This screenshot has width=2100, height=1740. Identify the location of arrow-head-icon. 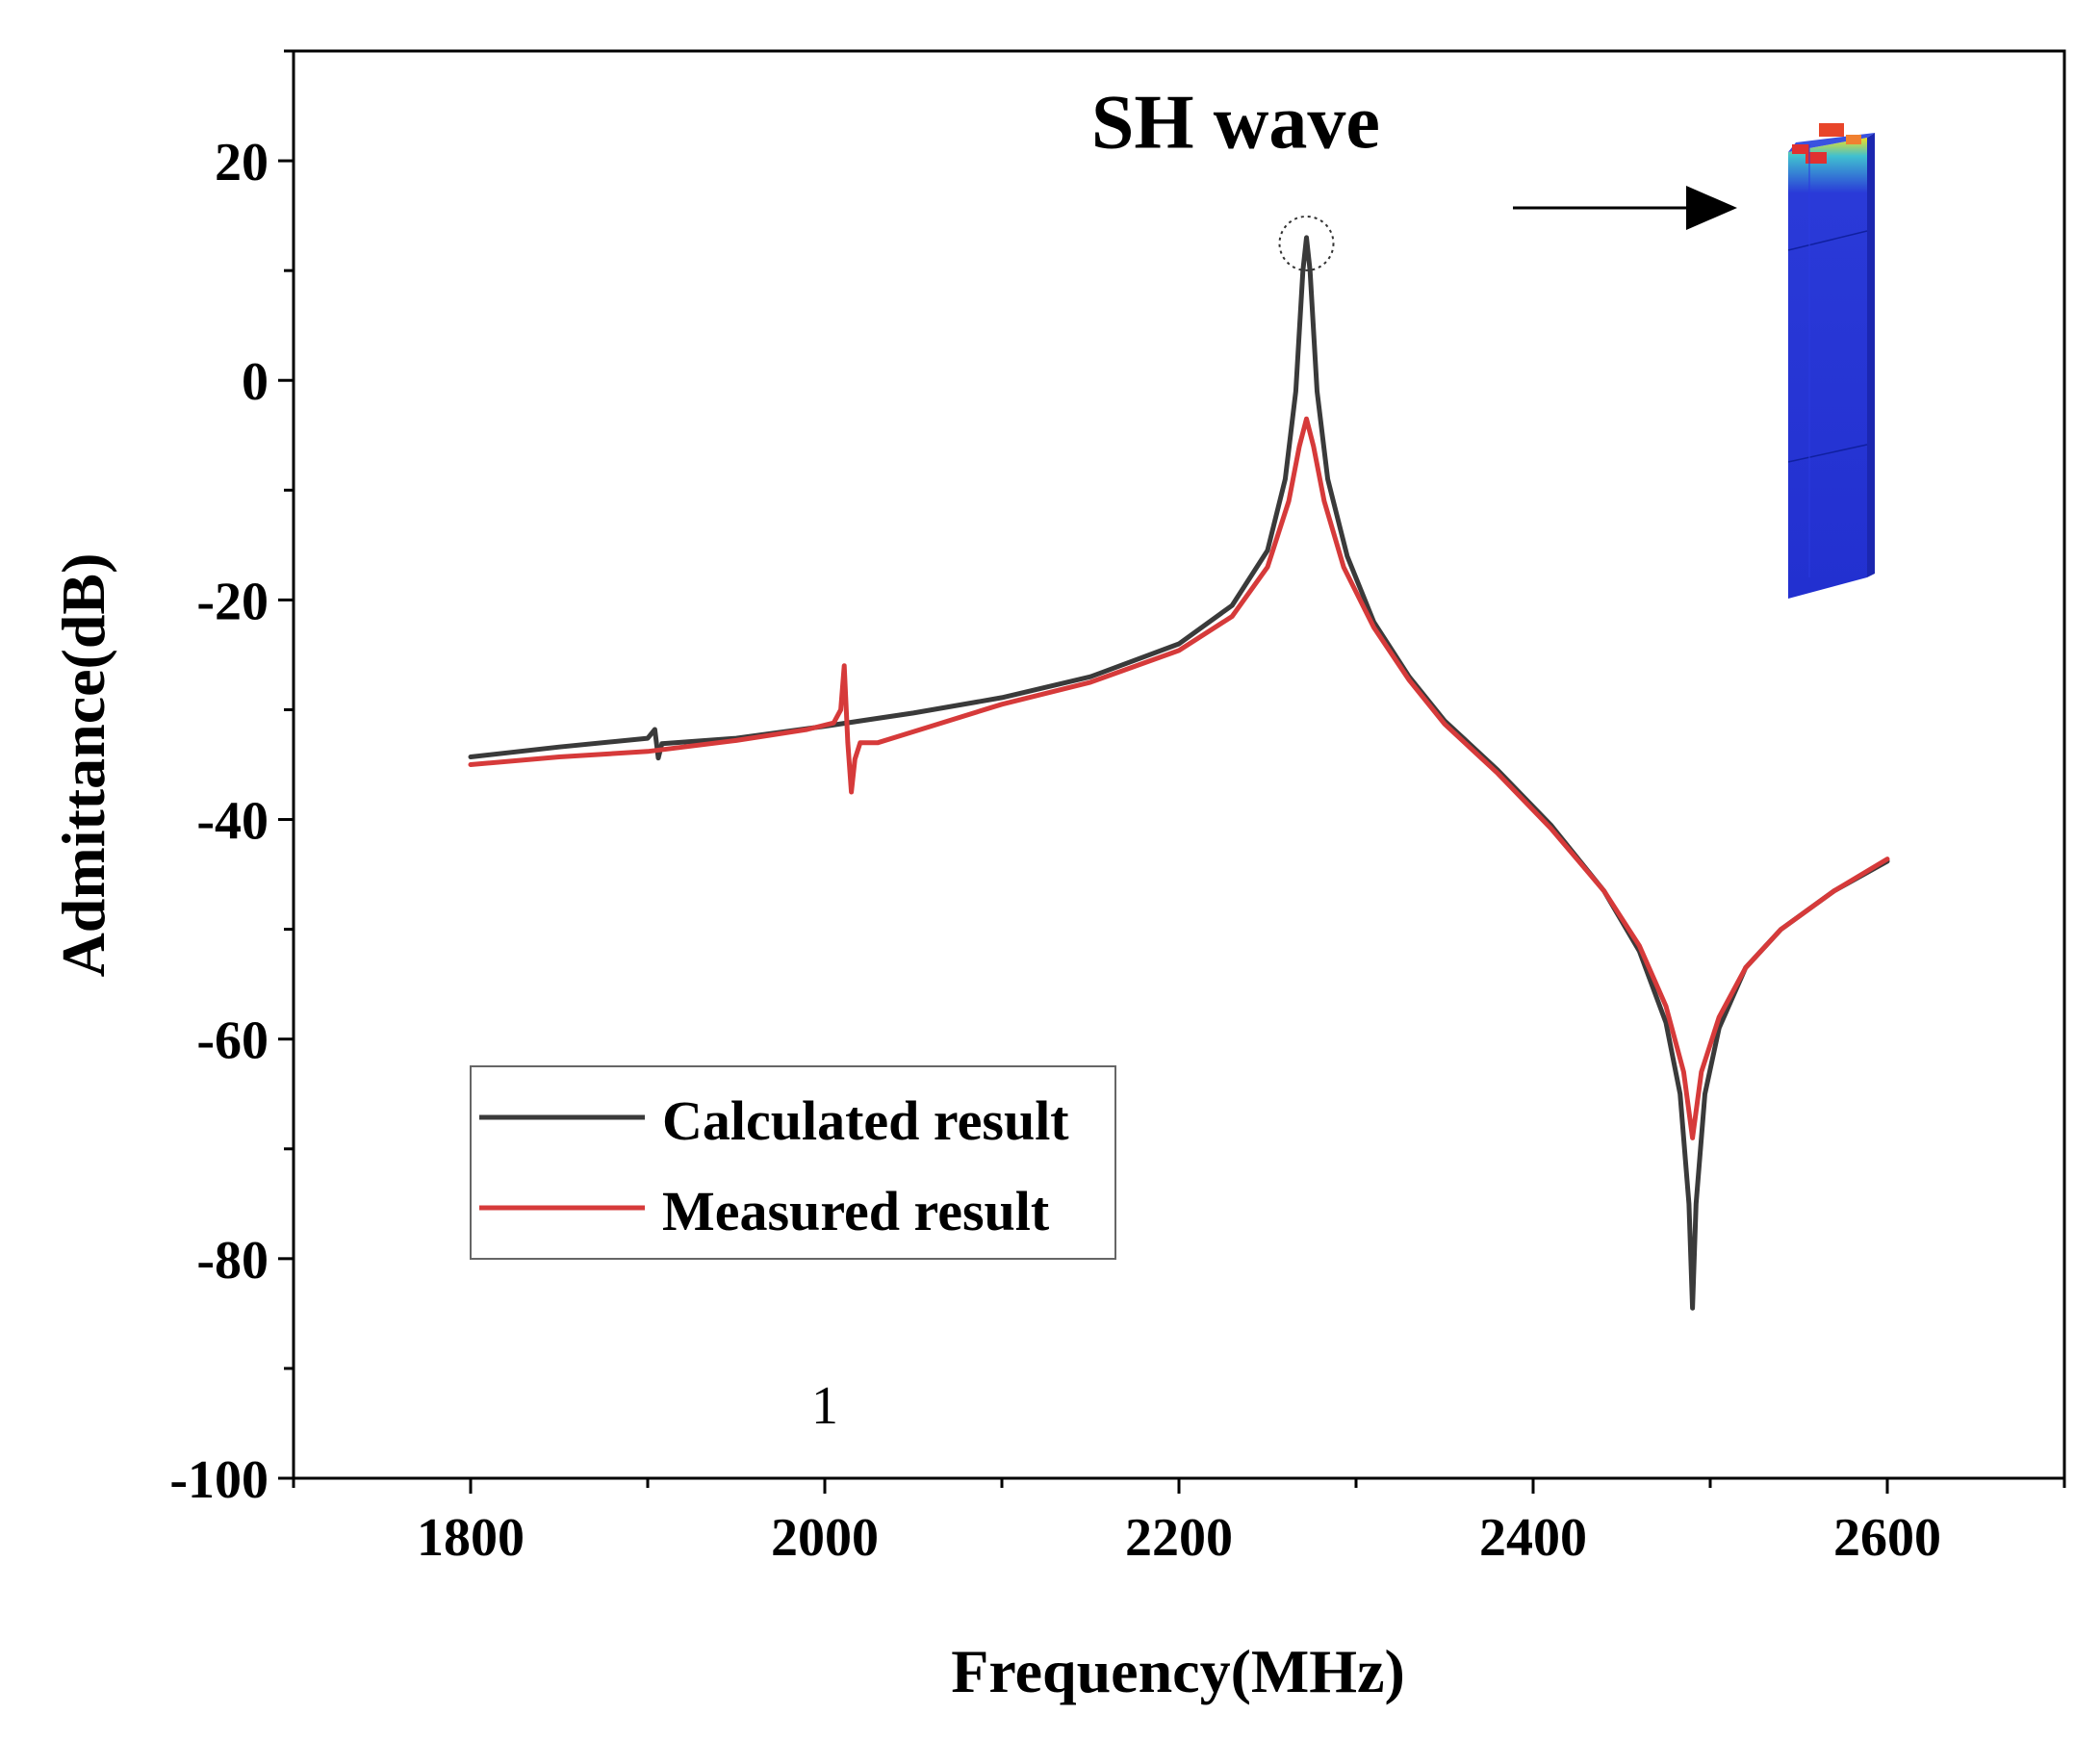
(1711, 208).